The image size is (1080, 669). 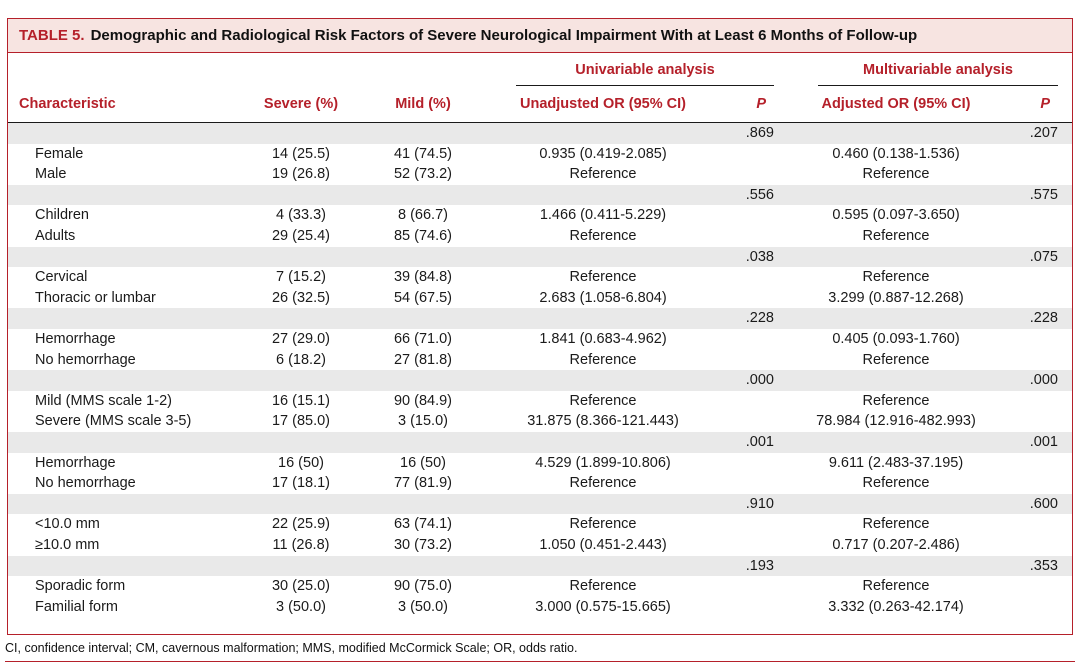 What do you see at coordinates (540, 195) in the screenshot?
I see `table-group-row: .556 .575` at bounding box center [540, 195].